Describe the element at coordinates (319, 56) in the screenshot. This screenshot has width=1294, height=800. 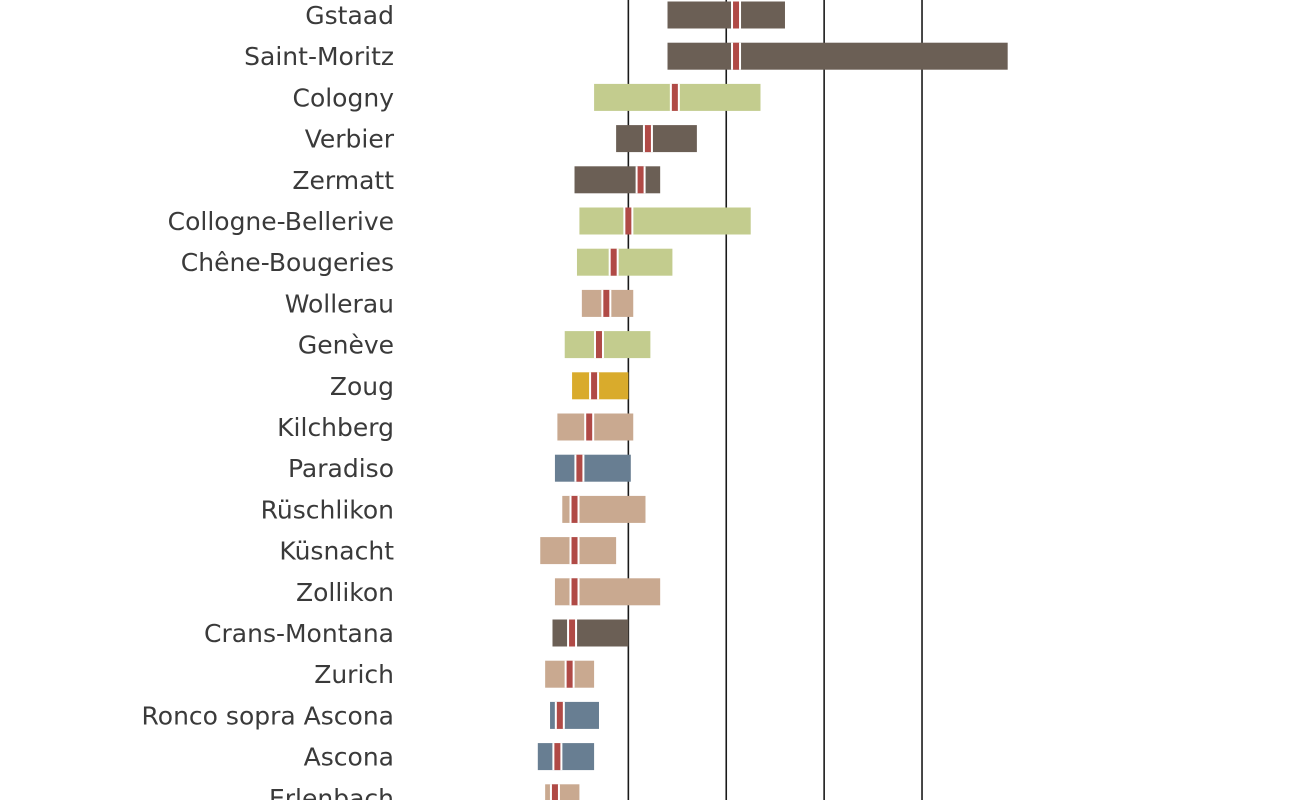
I see `category-label-2: Saint-Moritz` at that location.